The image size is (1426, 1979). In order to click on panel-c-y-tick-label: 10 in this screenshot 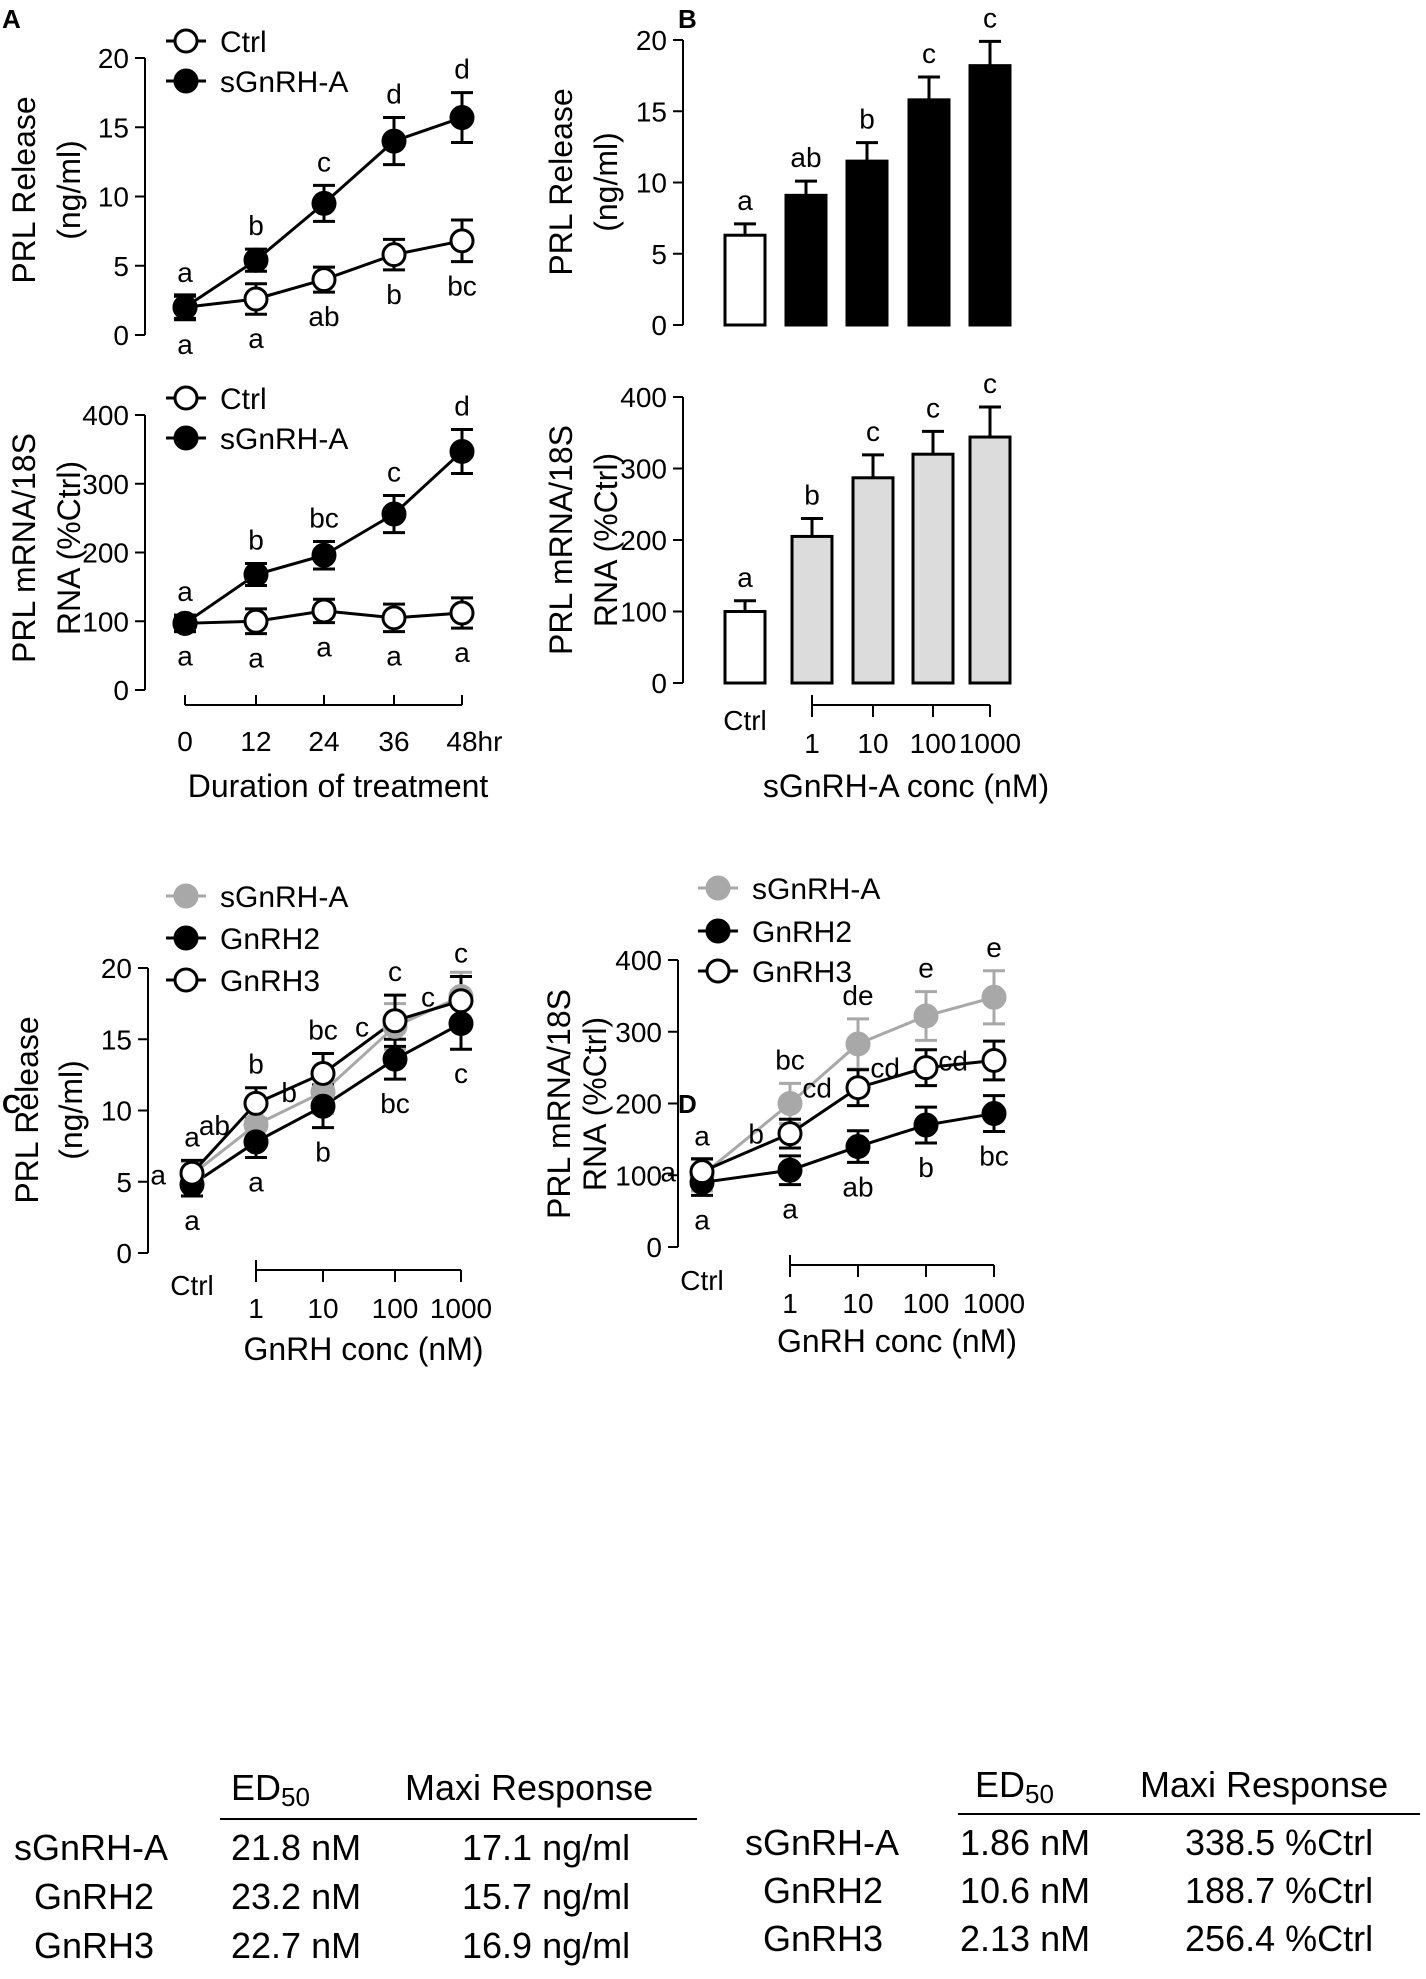, I will do `click(116, 1111)`.